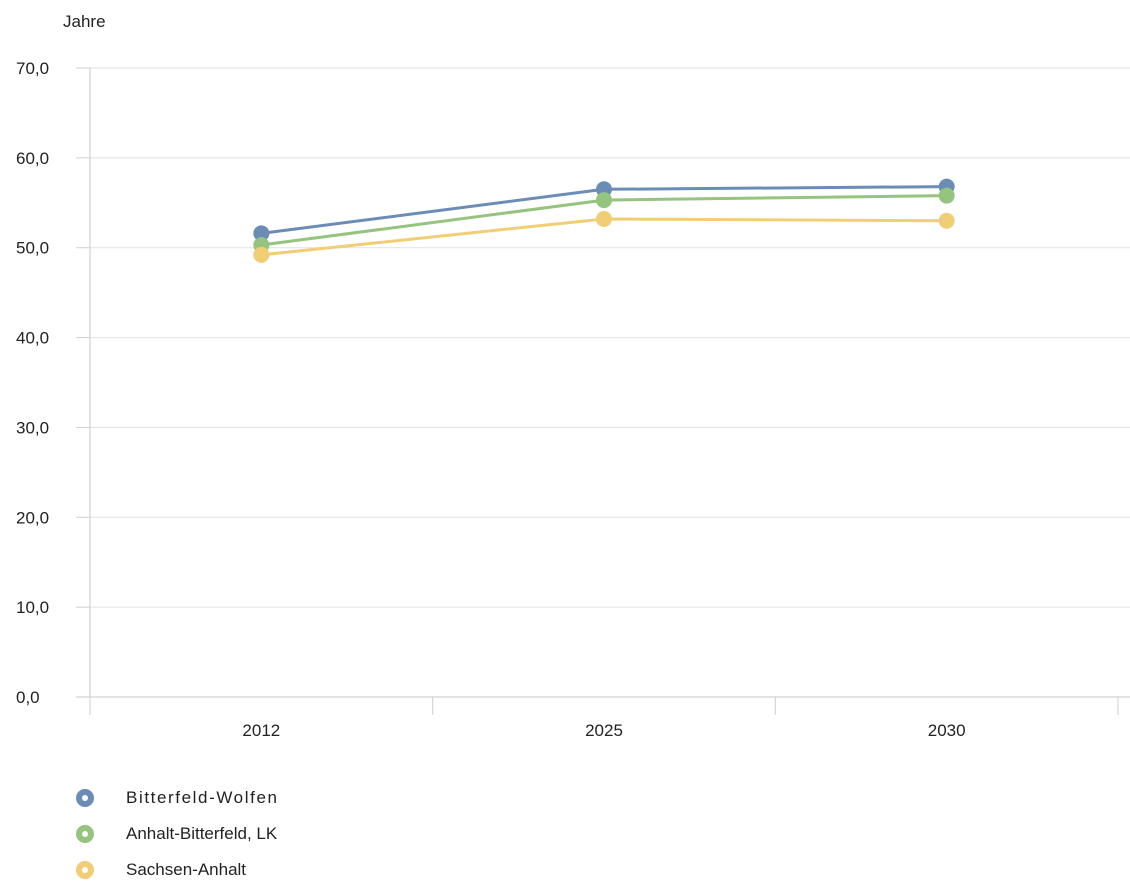 This screenshot has height=895, width=1130. Describe the element at coordinates (32, 248) in the screenshot. I see `y-tick-label: 50,0` at that location.